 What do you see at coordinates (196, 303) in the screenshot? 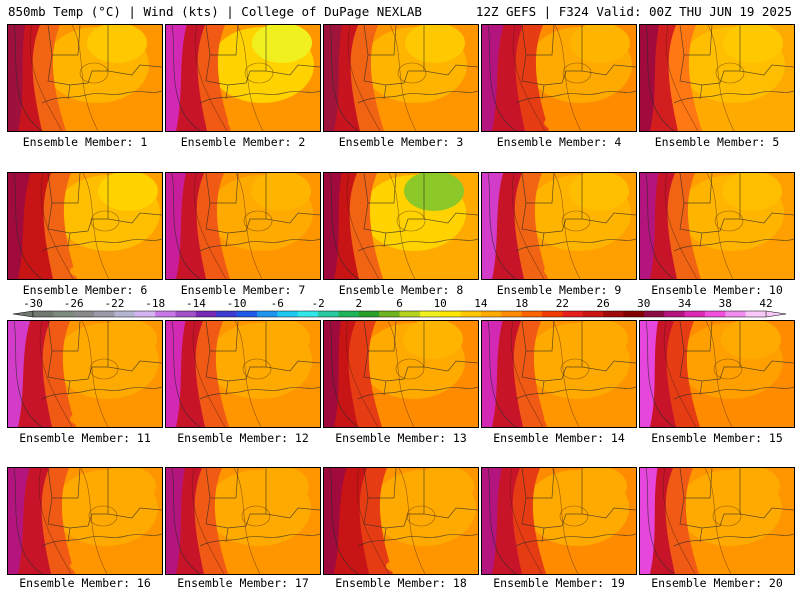
I see `colorbar-tick-label: -14` at bounding box center [196, 303].